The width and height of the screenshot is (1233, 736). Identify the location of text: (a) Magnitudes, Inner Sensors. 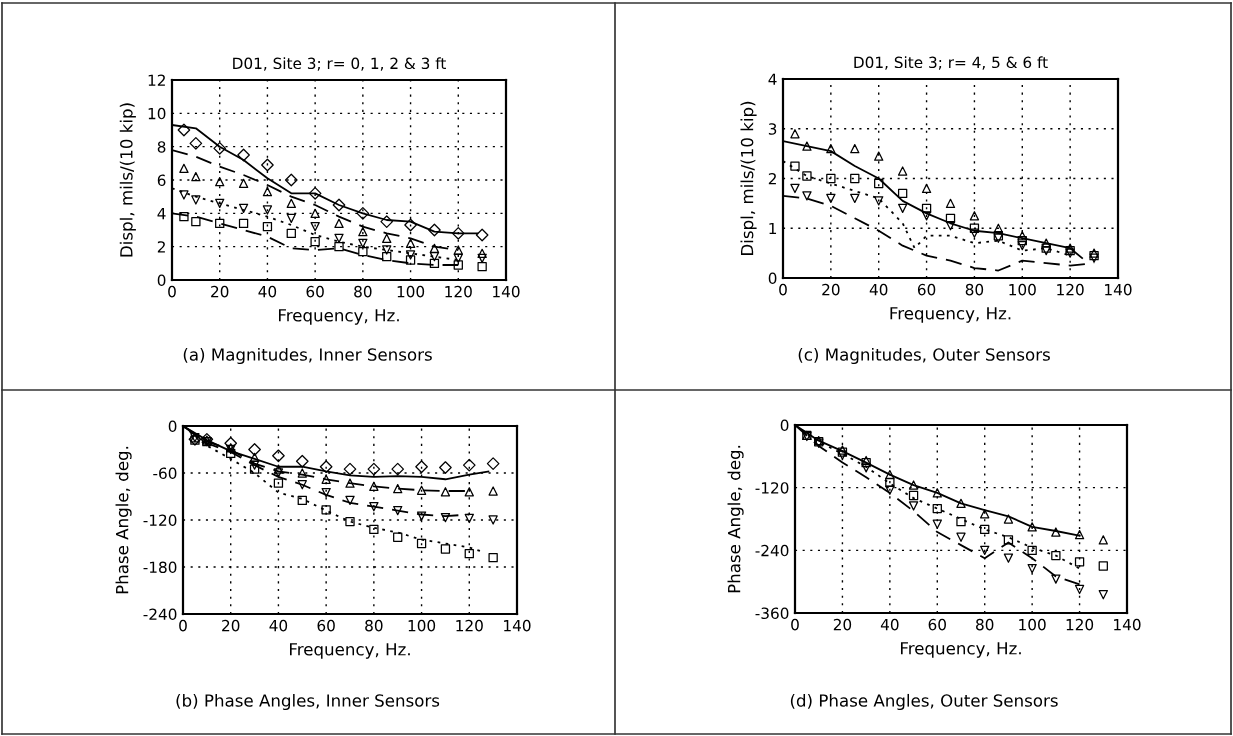
(307, 356).